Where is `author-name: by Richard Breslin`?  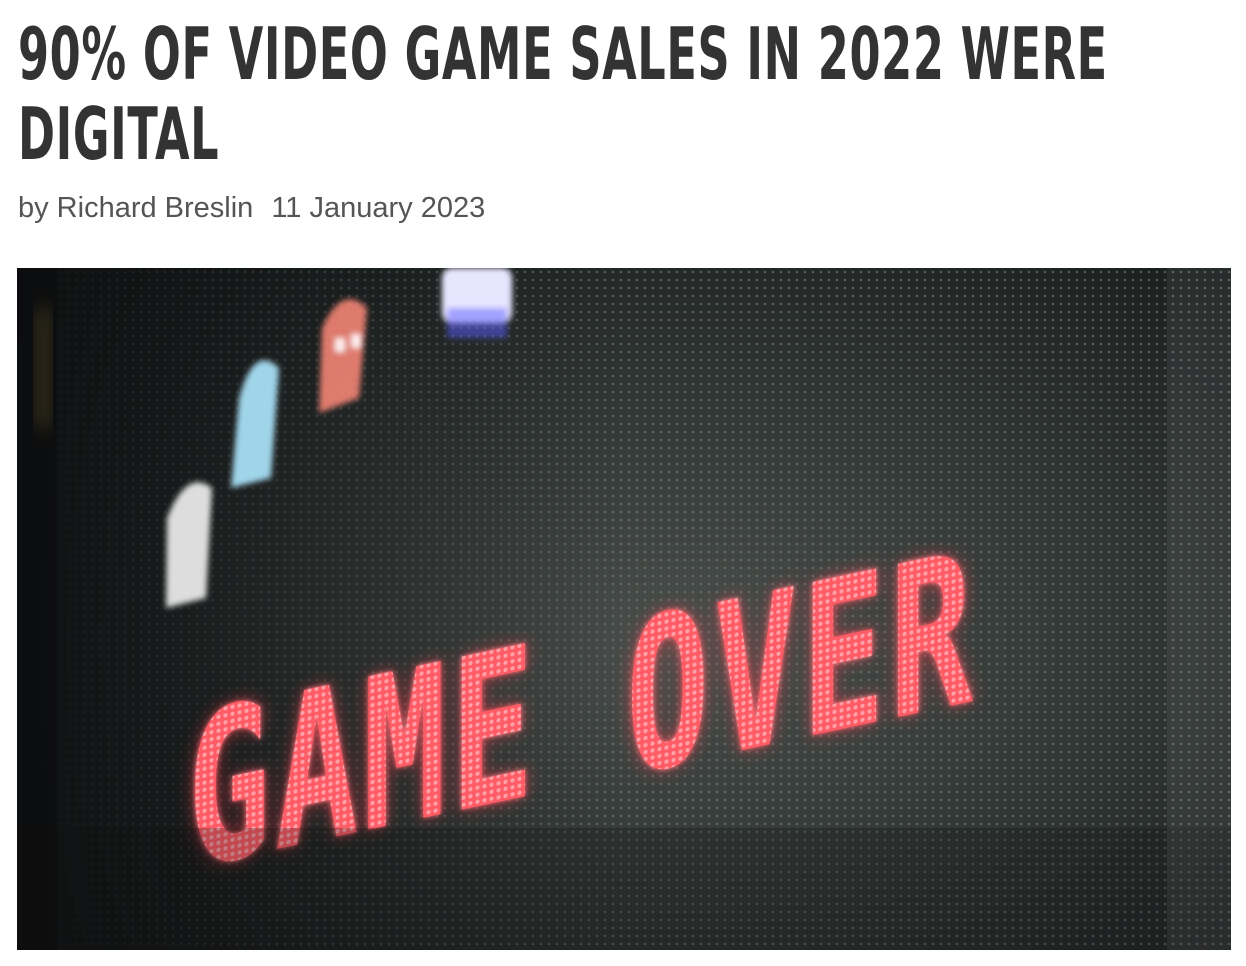 author-name: by Richard Breslin is located at coordinates (136, 208).